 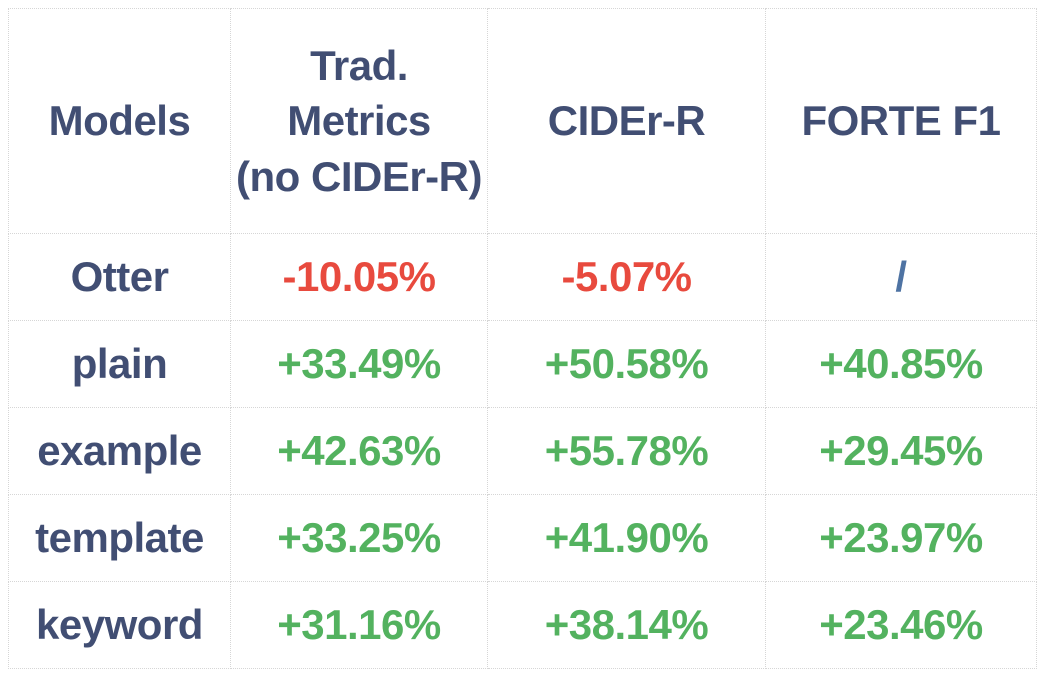 I want to click on value-cell: -10.05%, so click(x=359, y=277).